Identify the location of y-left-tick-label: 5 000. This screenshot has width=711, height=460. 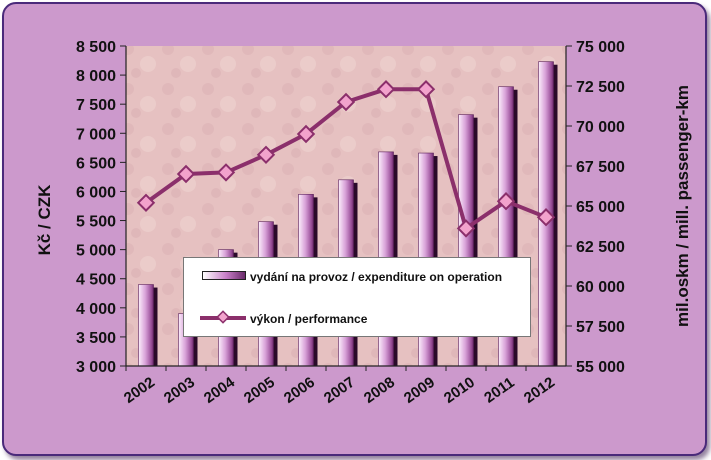
(96, 251).